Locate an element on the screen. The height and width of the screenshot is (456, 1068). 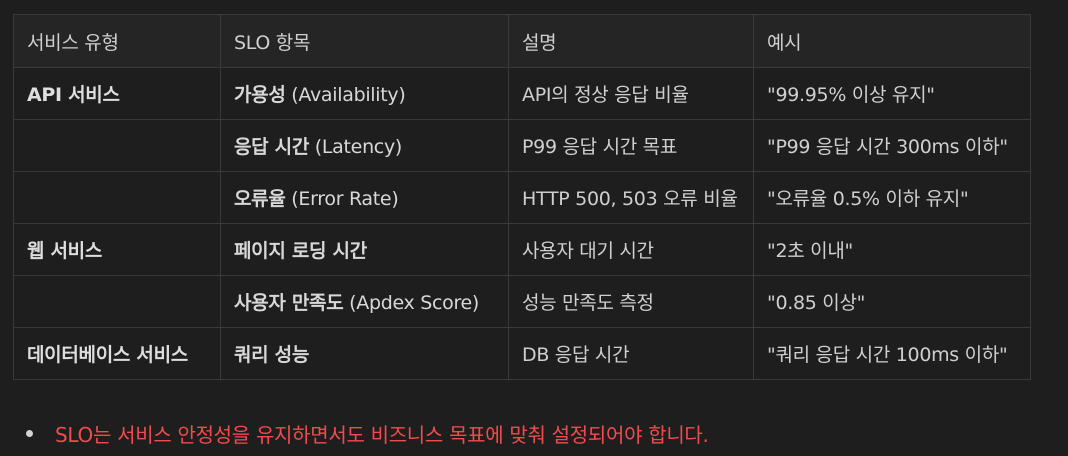
description-cell: API의 정상 응답 비율 is located at coordinates (631, 93).